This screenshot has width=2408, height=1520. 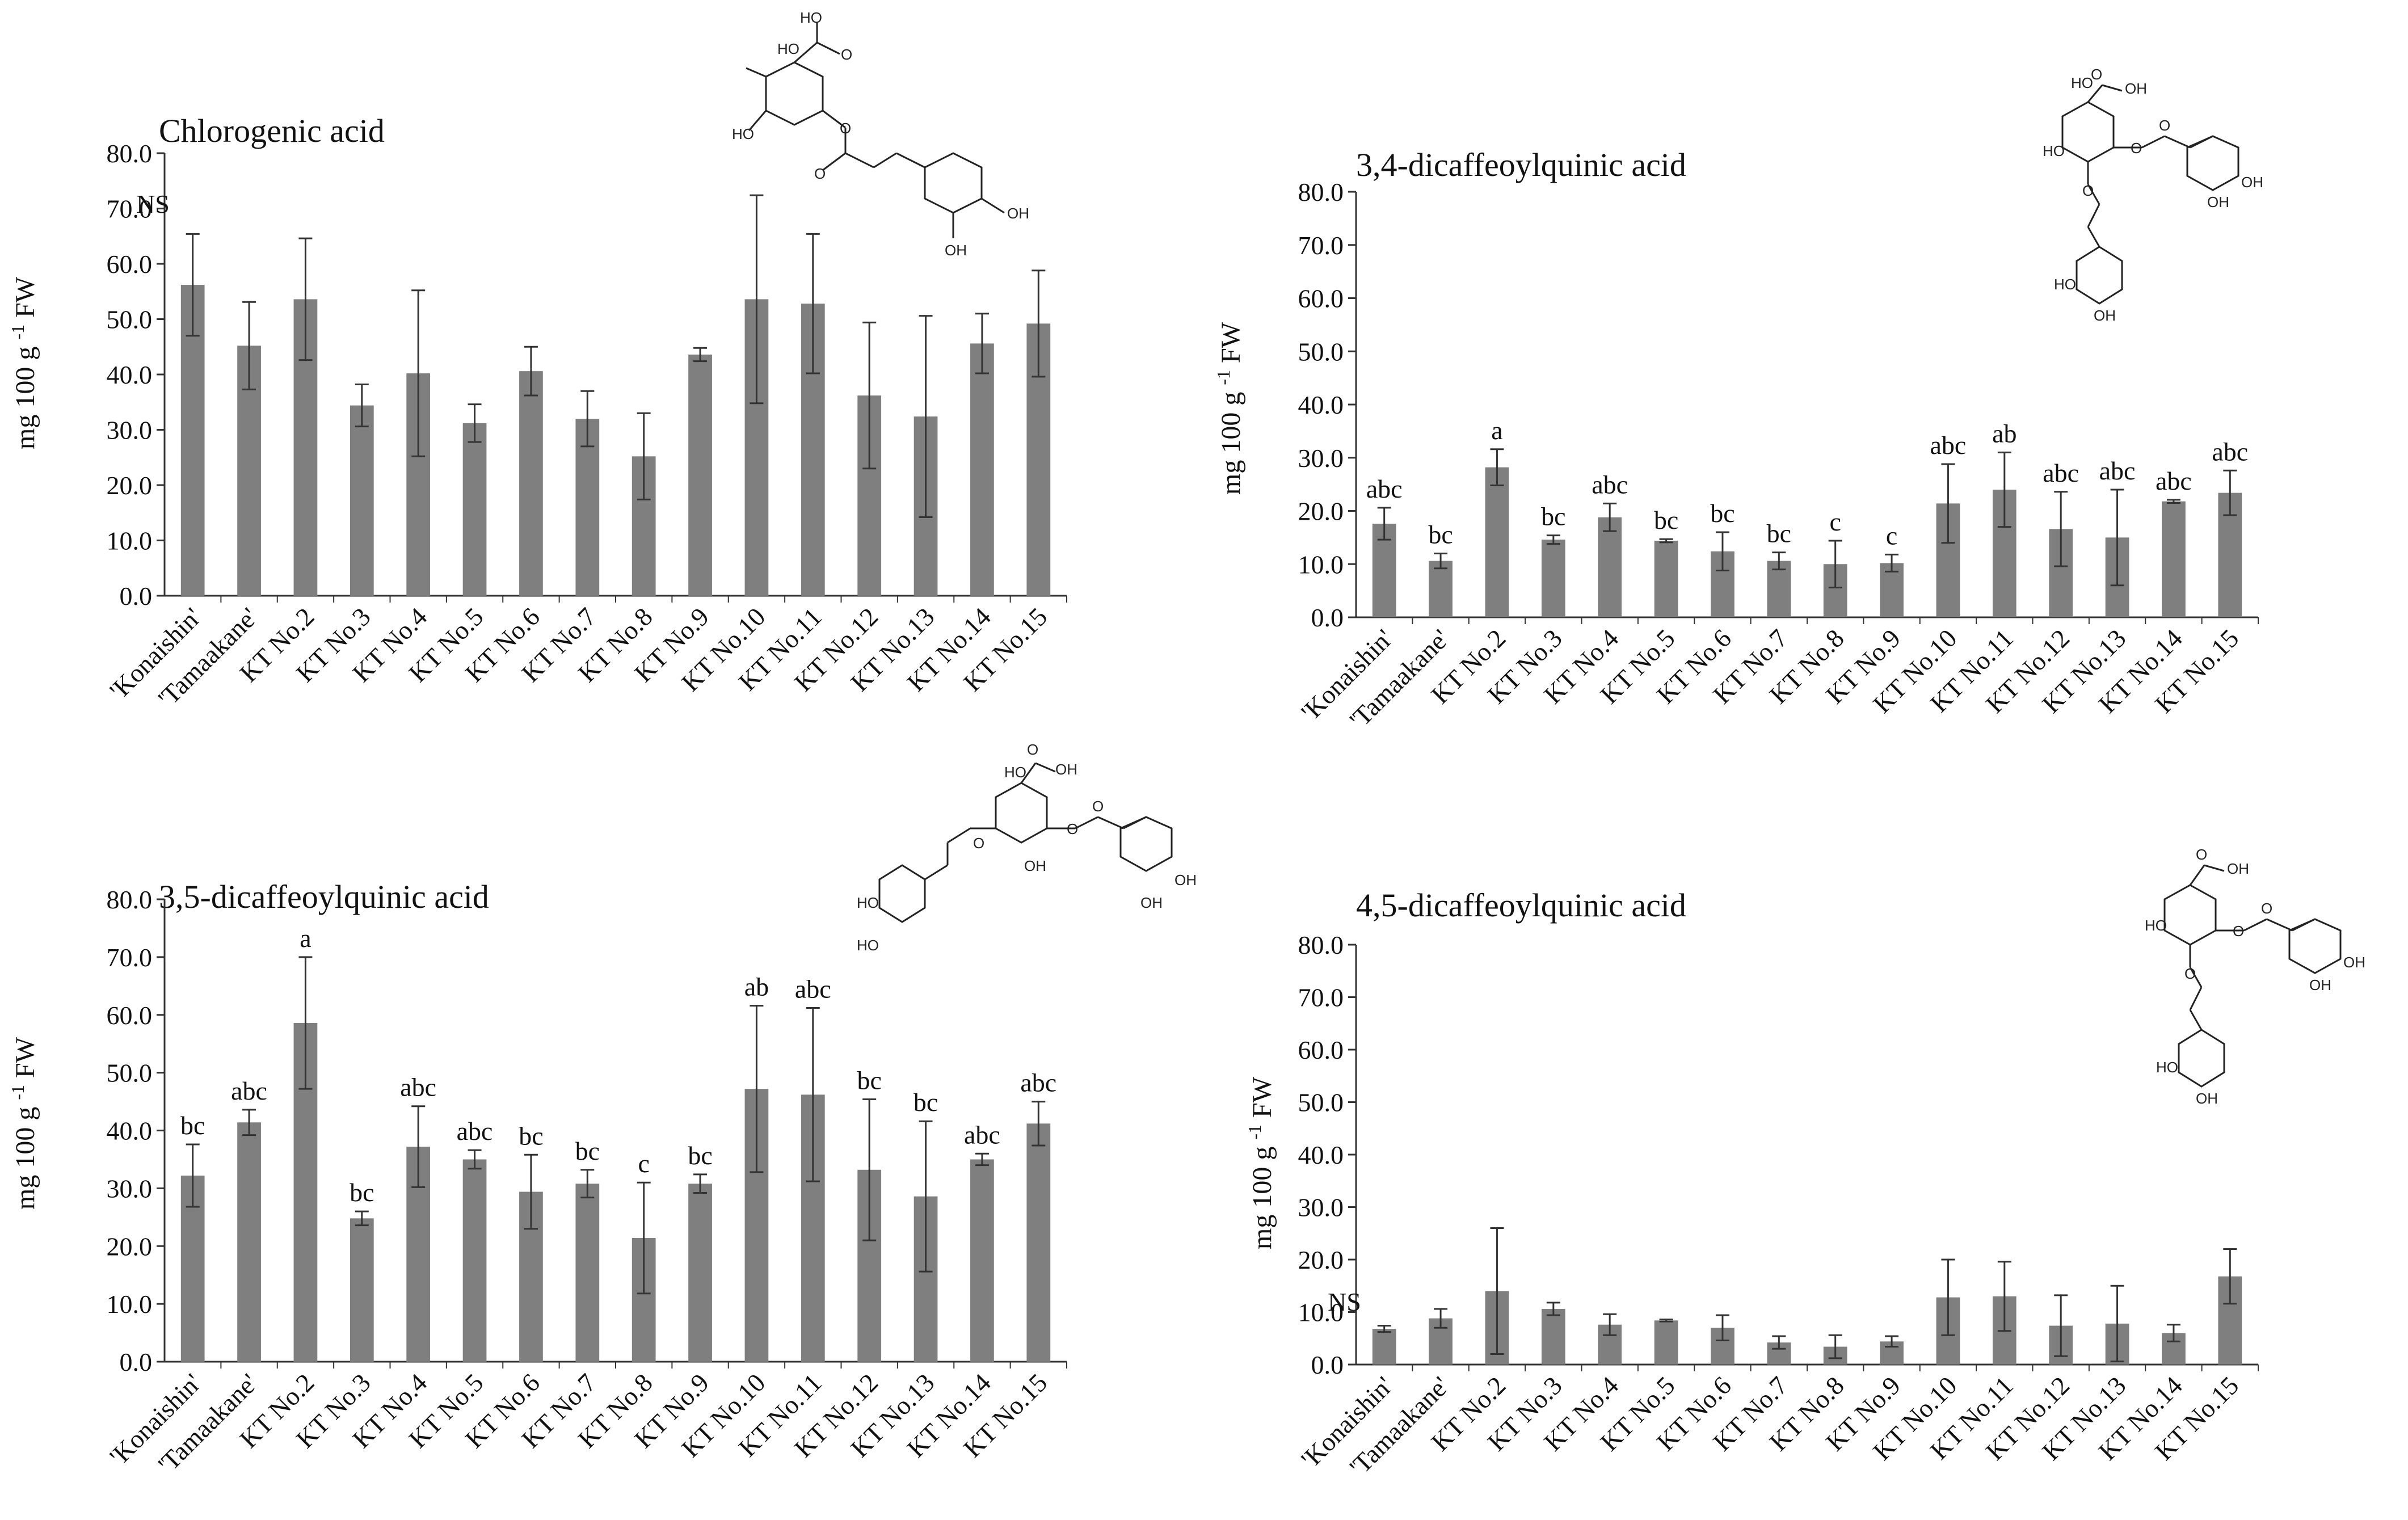 I want to click on y-tick-label: 80.0, so click(x=1321, y=192).